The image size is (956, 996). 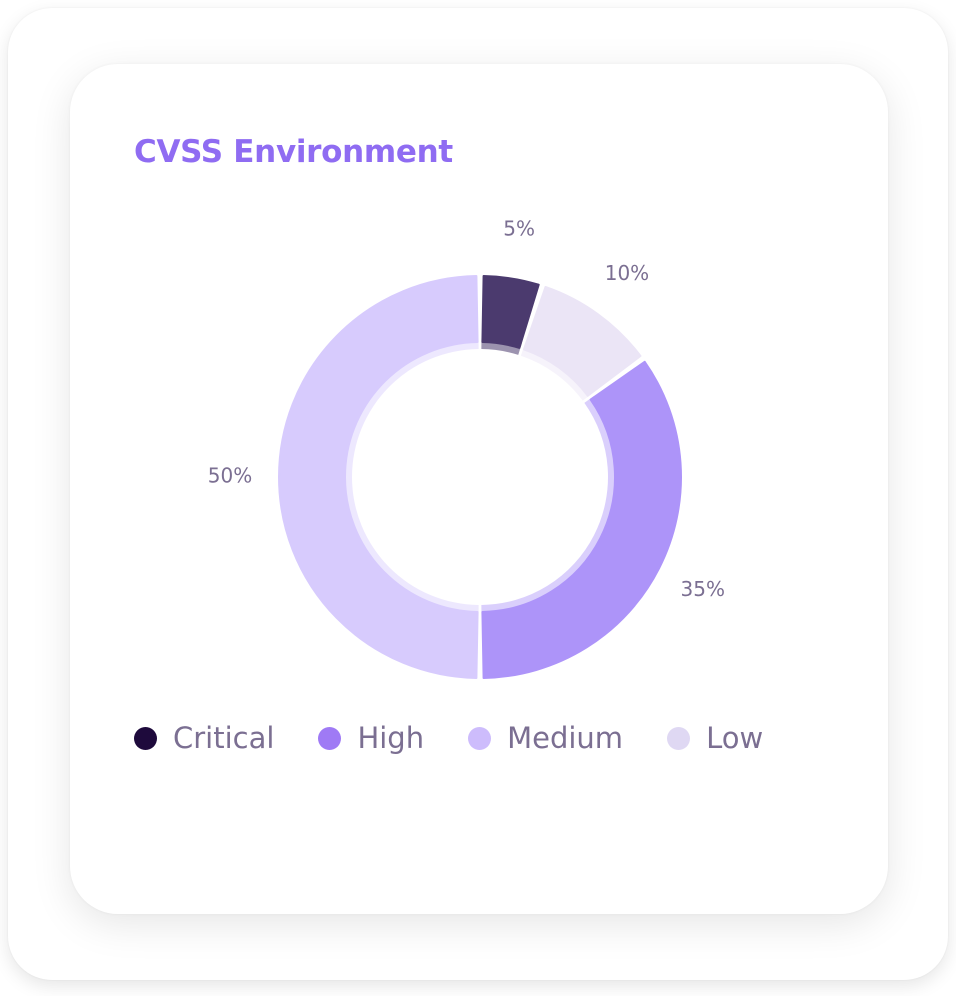 What do you see at coordinates (330, 738) in the screenshot?
I see `legend-dot-high` at bounding box center [330, 738].